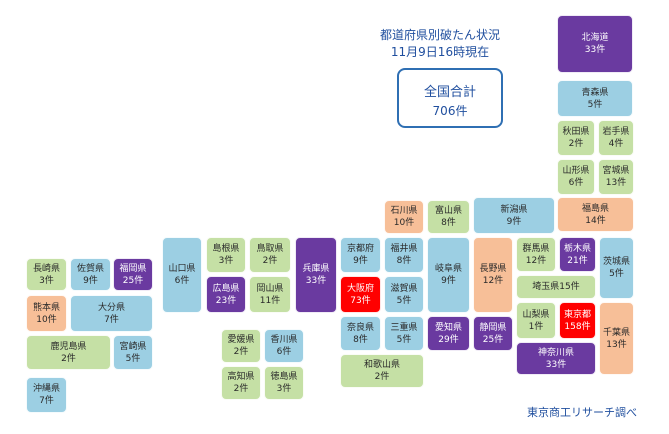  I want to click on pref-nagano: 長野県 12件, so click(493, 275).